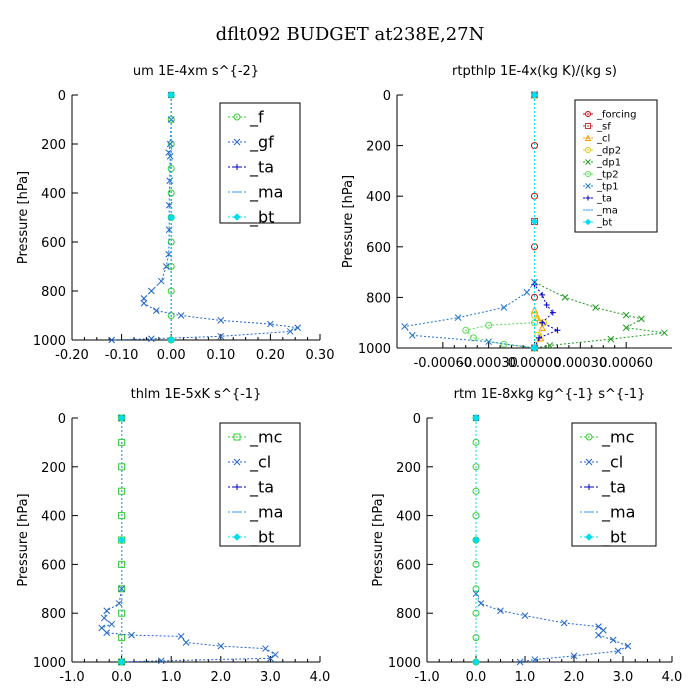 The height and width of the screenshot is (700, 700). Describe the element at coordinates (270, 355) in the screenshot. I see `x-tick-label: 0.20` at that location.